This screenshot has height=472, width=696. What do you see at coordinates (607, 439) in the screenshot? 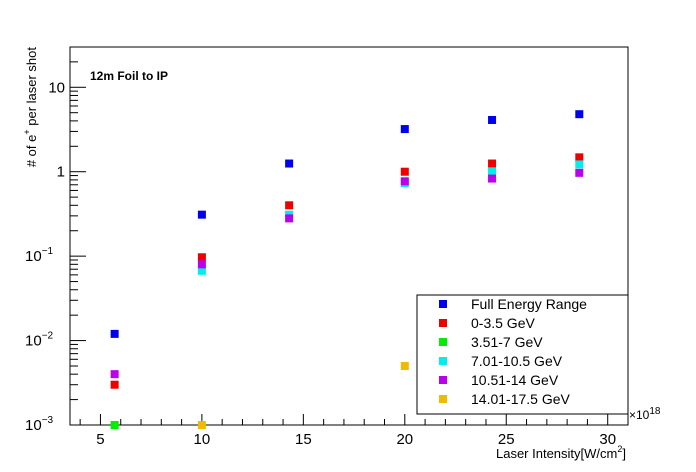
I see `x-tick-label: 30` at bounding box center [607, 439].